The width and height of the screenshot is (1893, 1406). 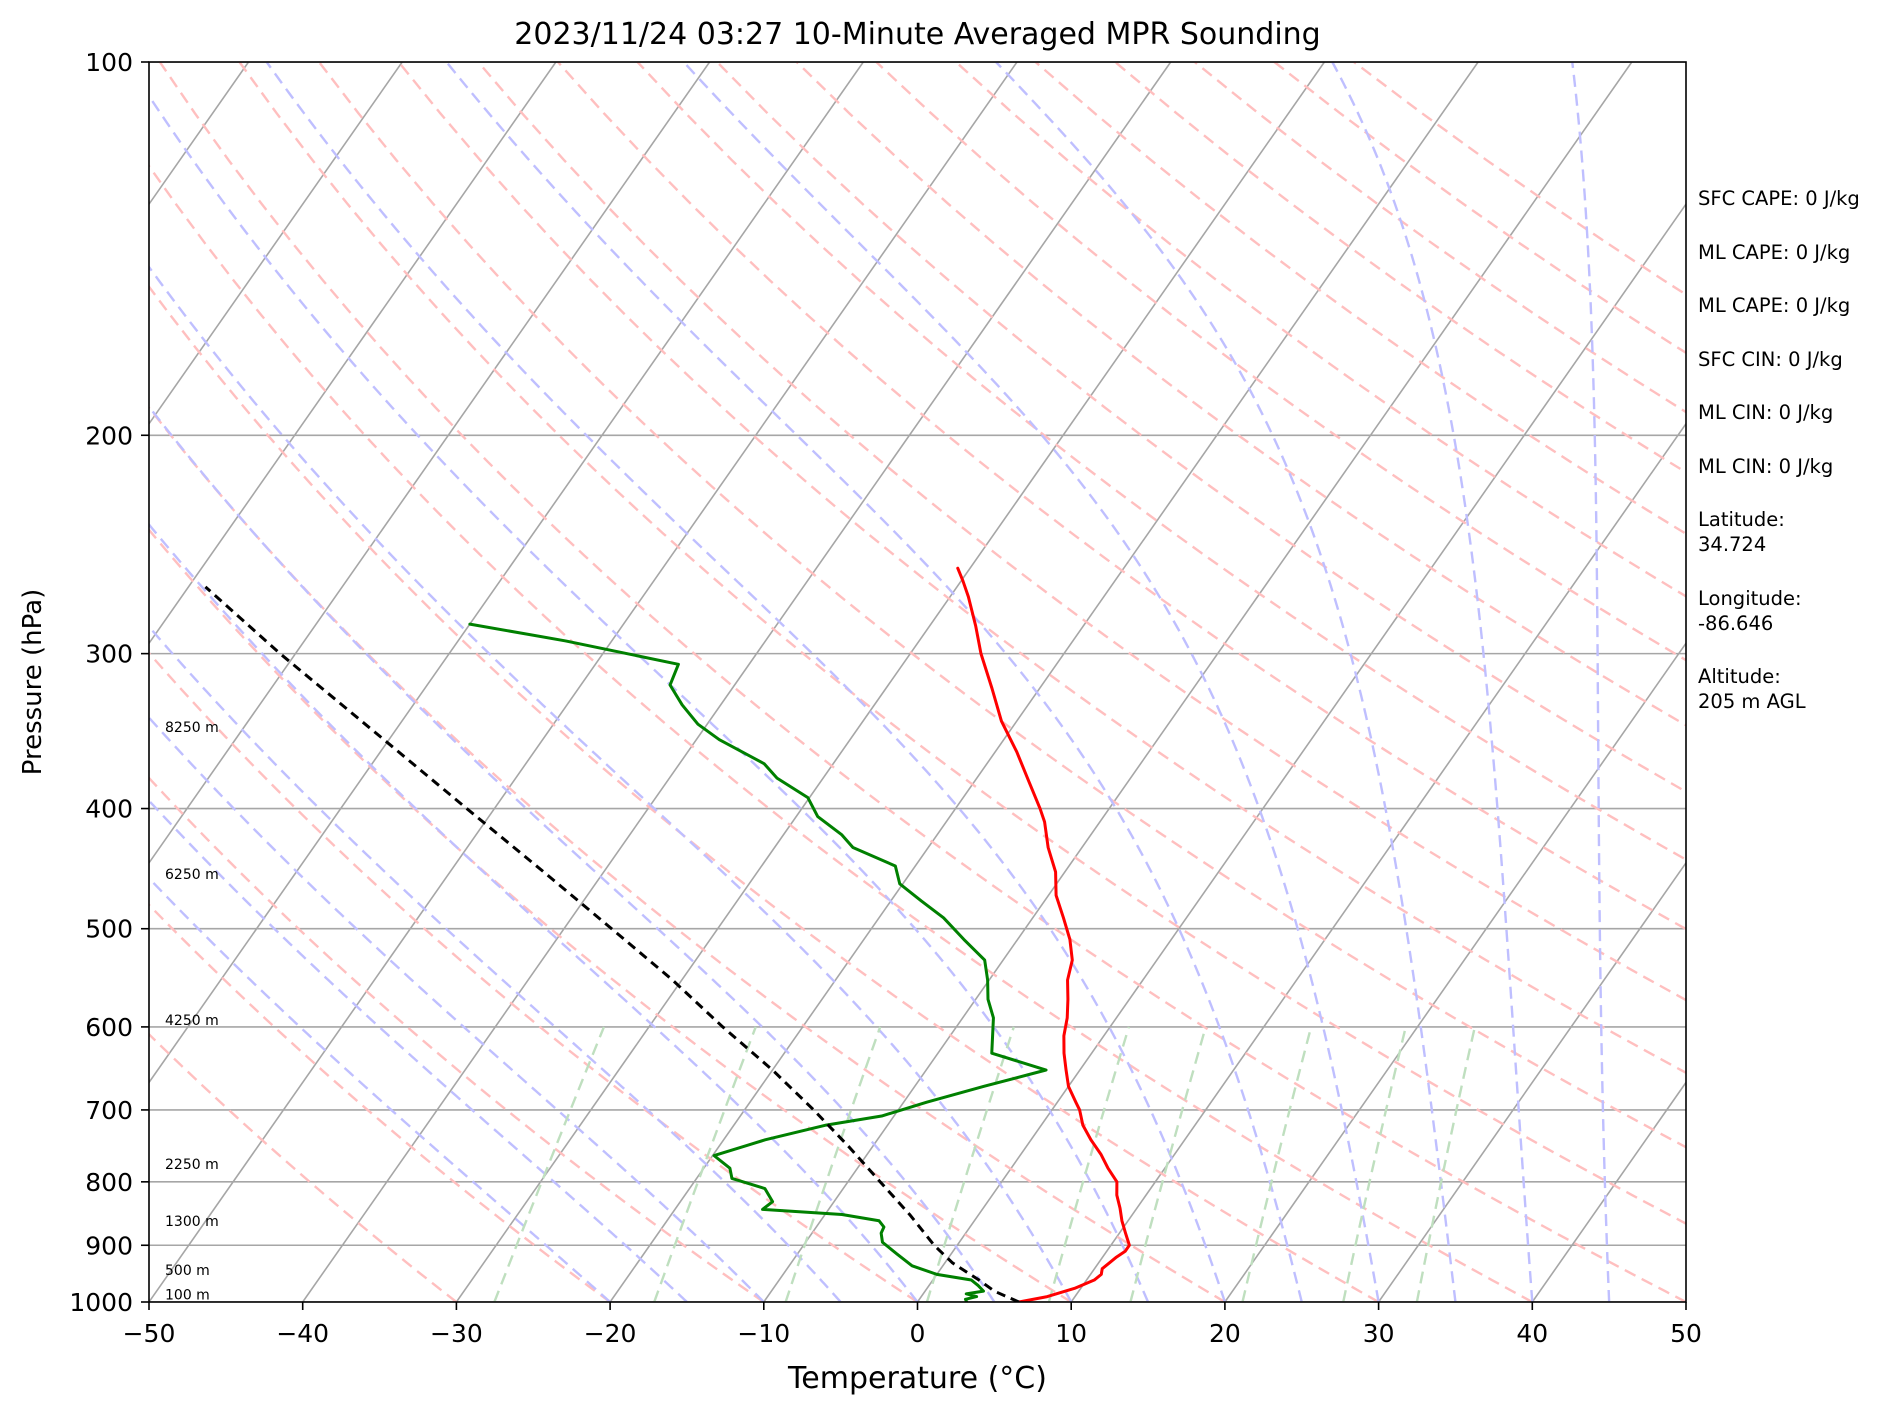 What do you see at coordinates (149, 1333) in the screenshot?
I see `x-tick-label: −50` at bounding box center [149, 1333].